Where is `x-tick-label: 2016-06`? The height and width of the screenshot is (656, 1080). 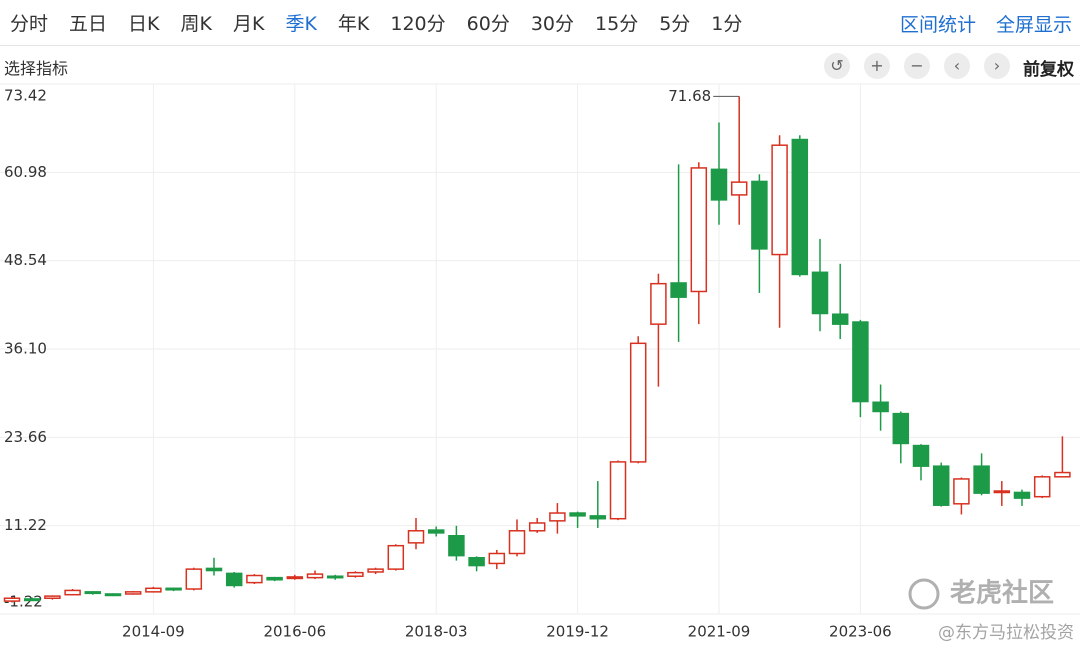
x-tick-label: 2016-06 is located at coordinates (294, 632).